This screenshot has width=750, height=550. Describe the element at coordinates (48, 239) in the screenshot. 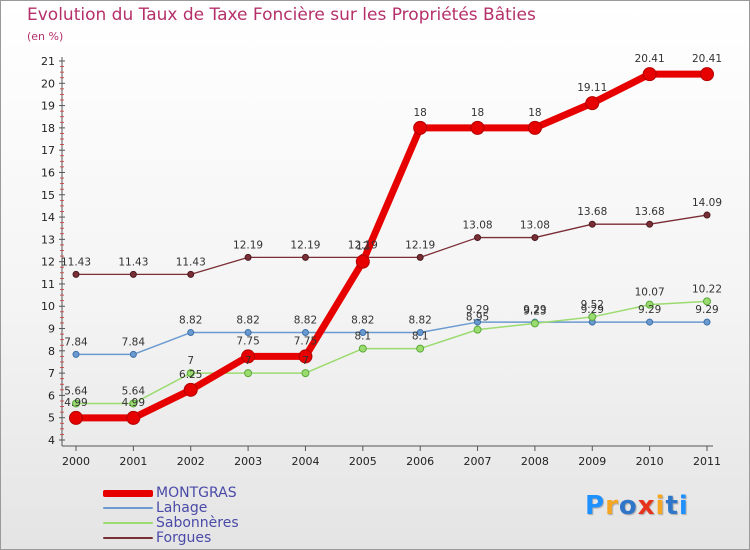

I see `y-tick-label: 13` at that location.